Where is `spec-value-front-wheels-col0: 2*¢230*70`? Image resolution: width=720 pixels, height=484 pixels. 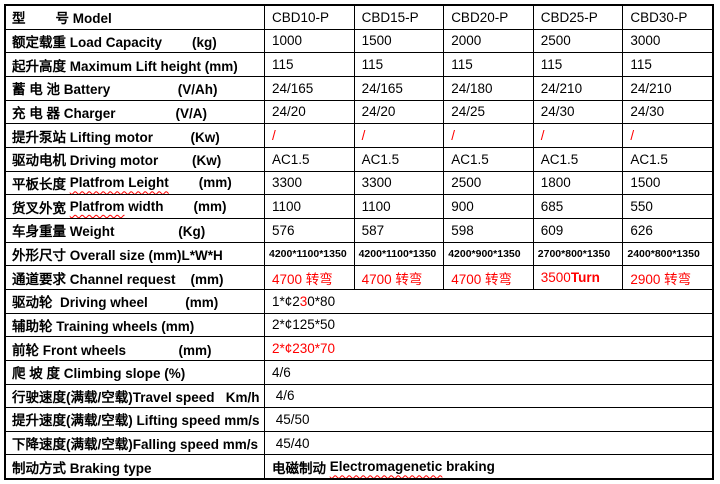
spec-value-front-wheels-col0: 2*¢230*70 is located at coordinates (488, 348).